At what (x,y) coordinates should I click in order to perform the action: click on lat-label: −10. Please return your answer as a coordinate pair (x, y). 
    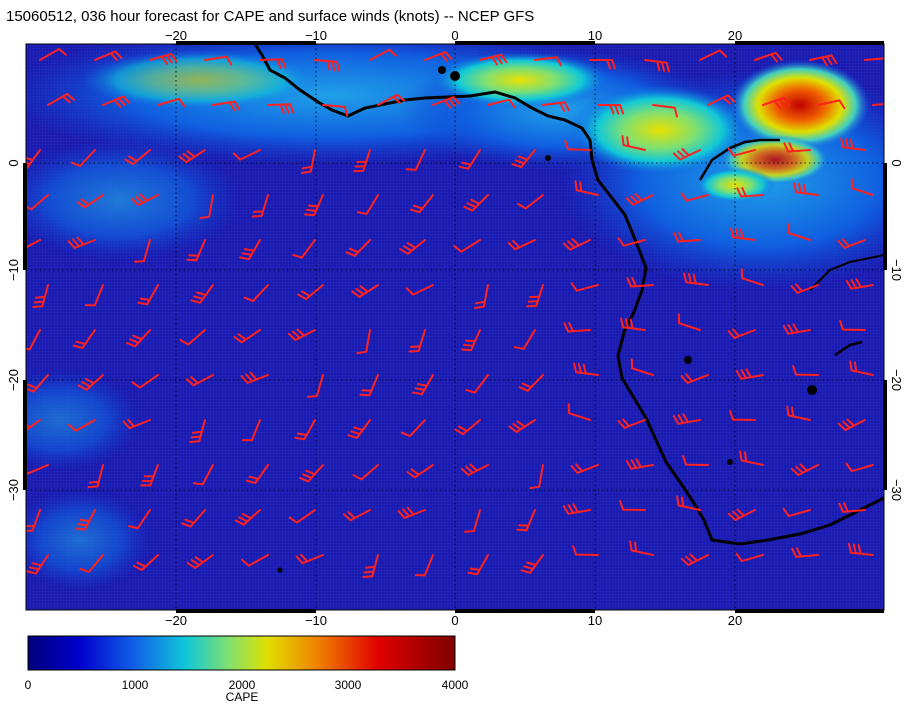
    Looking at the image, I should click on (896, 270).